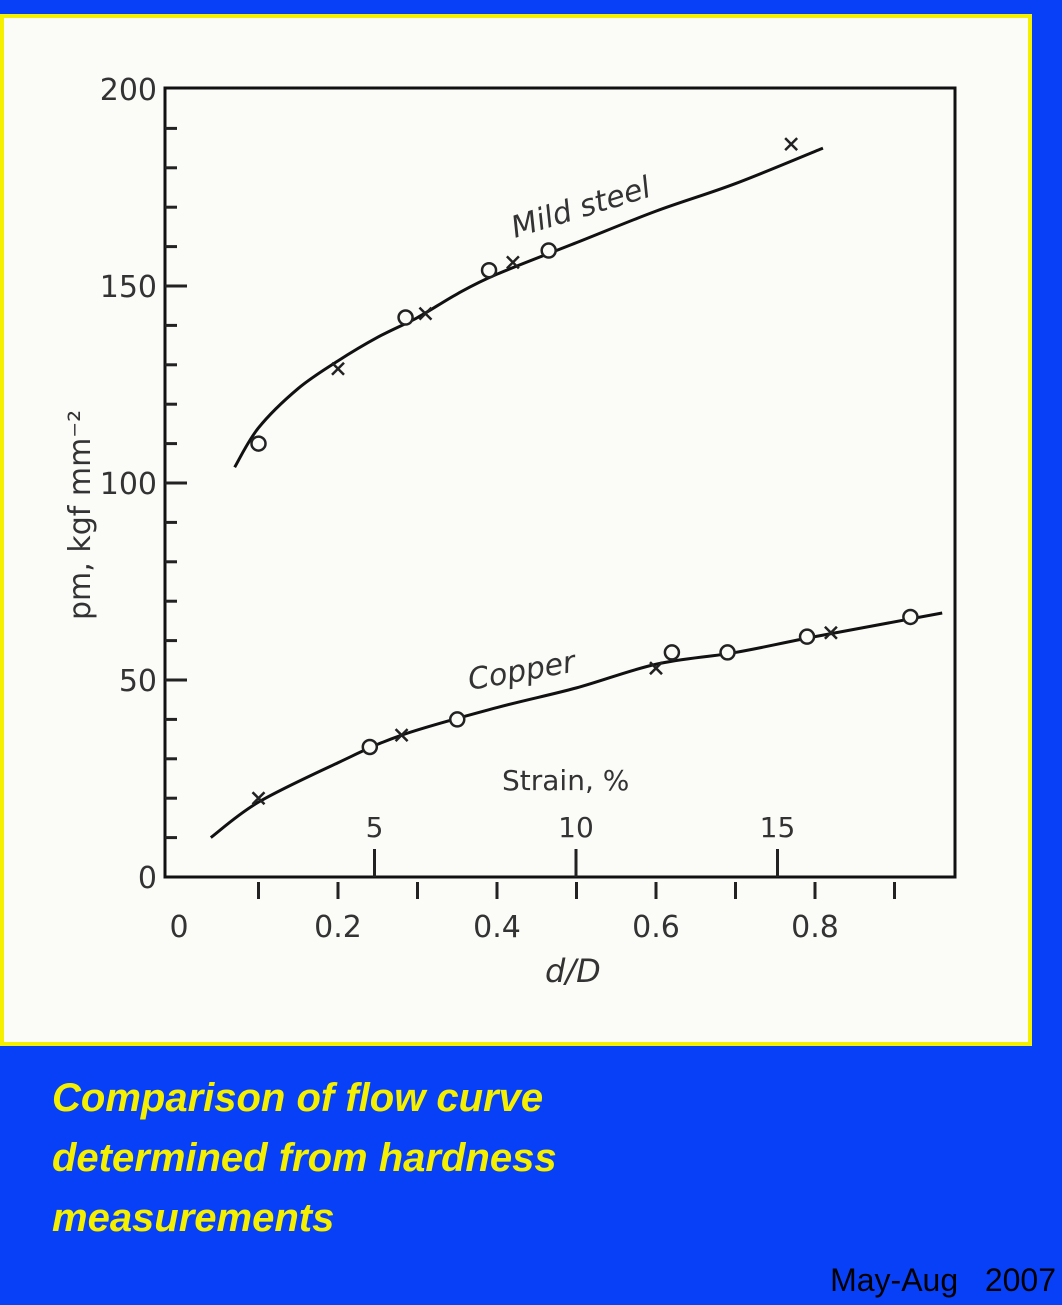 This screenshot has height=1305, width=1062. I want to click on y-tick-label: 200, so click(128, 90).